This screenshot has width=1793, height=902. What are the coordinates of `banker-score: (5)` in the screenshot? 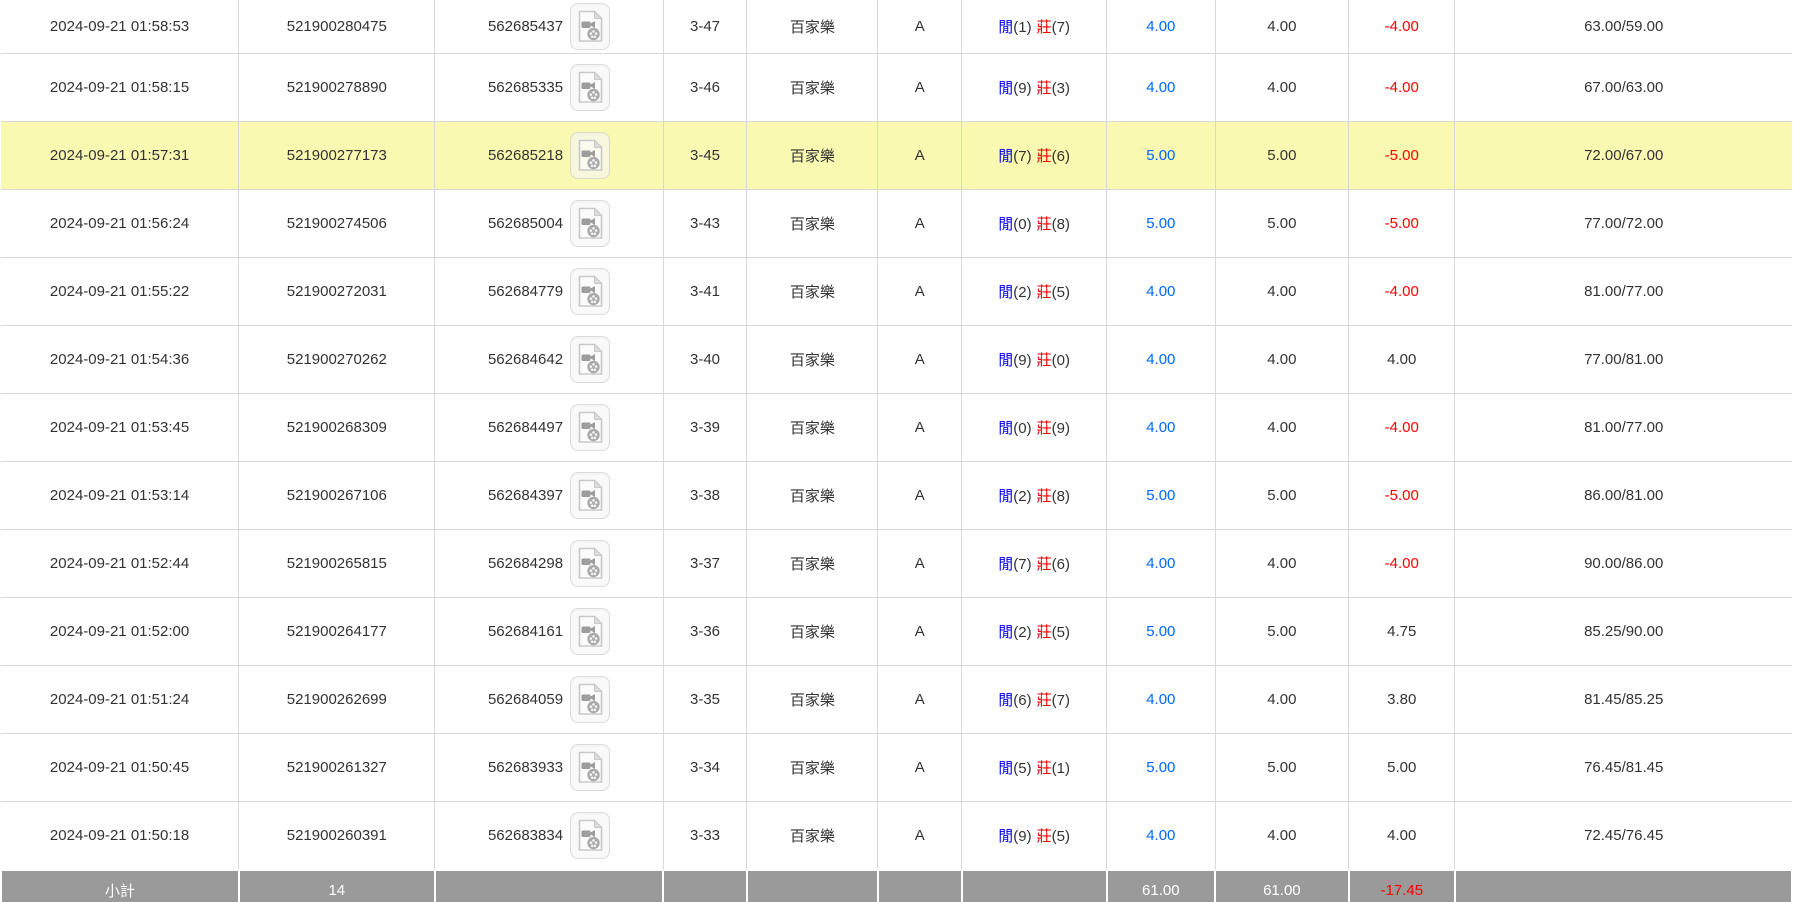 It's located at (1060, 632).